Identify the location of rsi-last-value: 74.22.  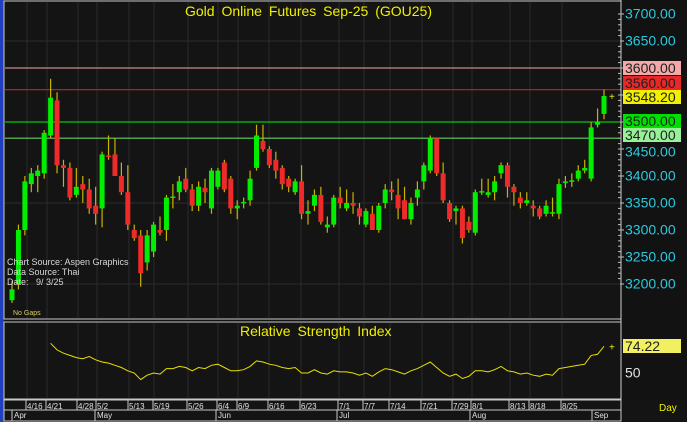
(652, 346).